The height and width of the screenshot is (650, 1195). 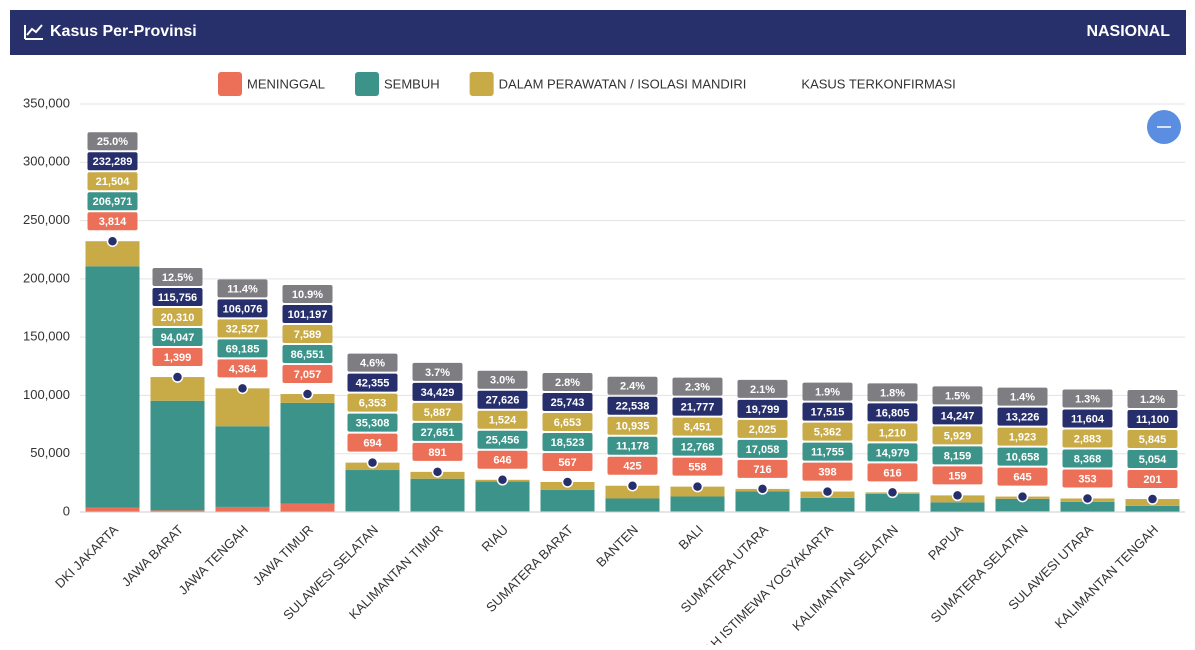 What do you see at coordinates (691, 537) in the screenshot?
I see `x-tick-label: BALI` at bounding box center [691, 537].